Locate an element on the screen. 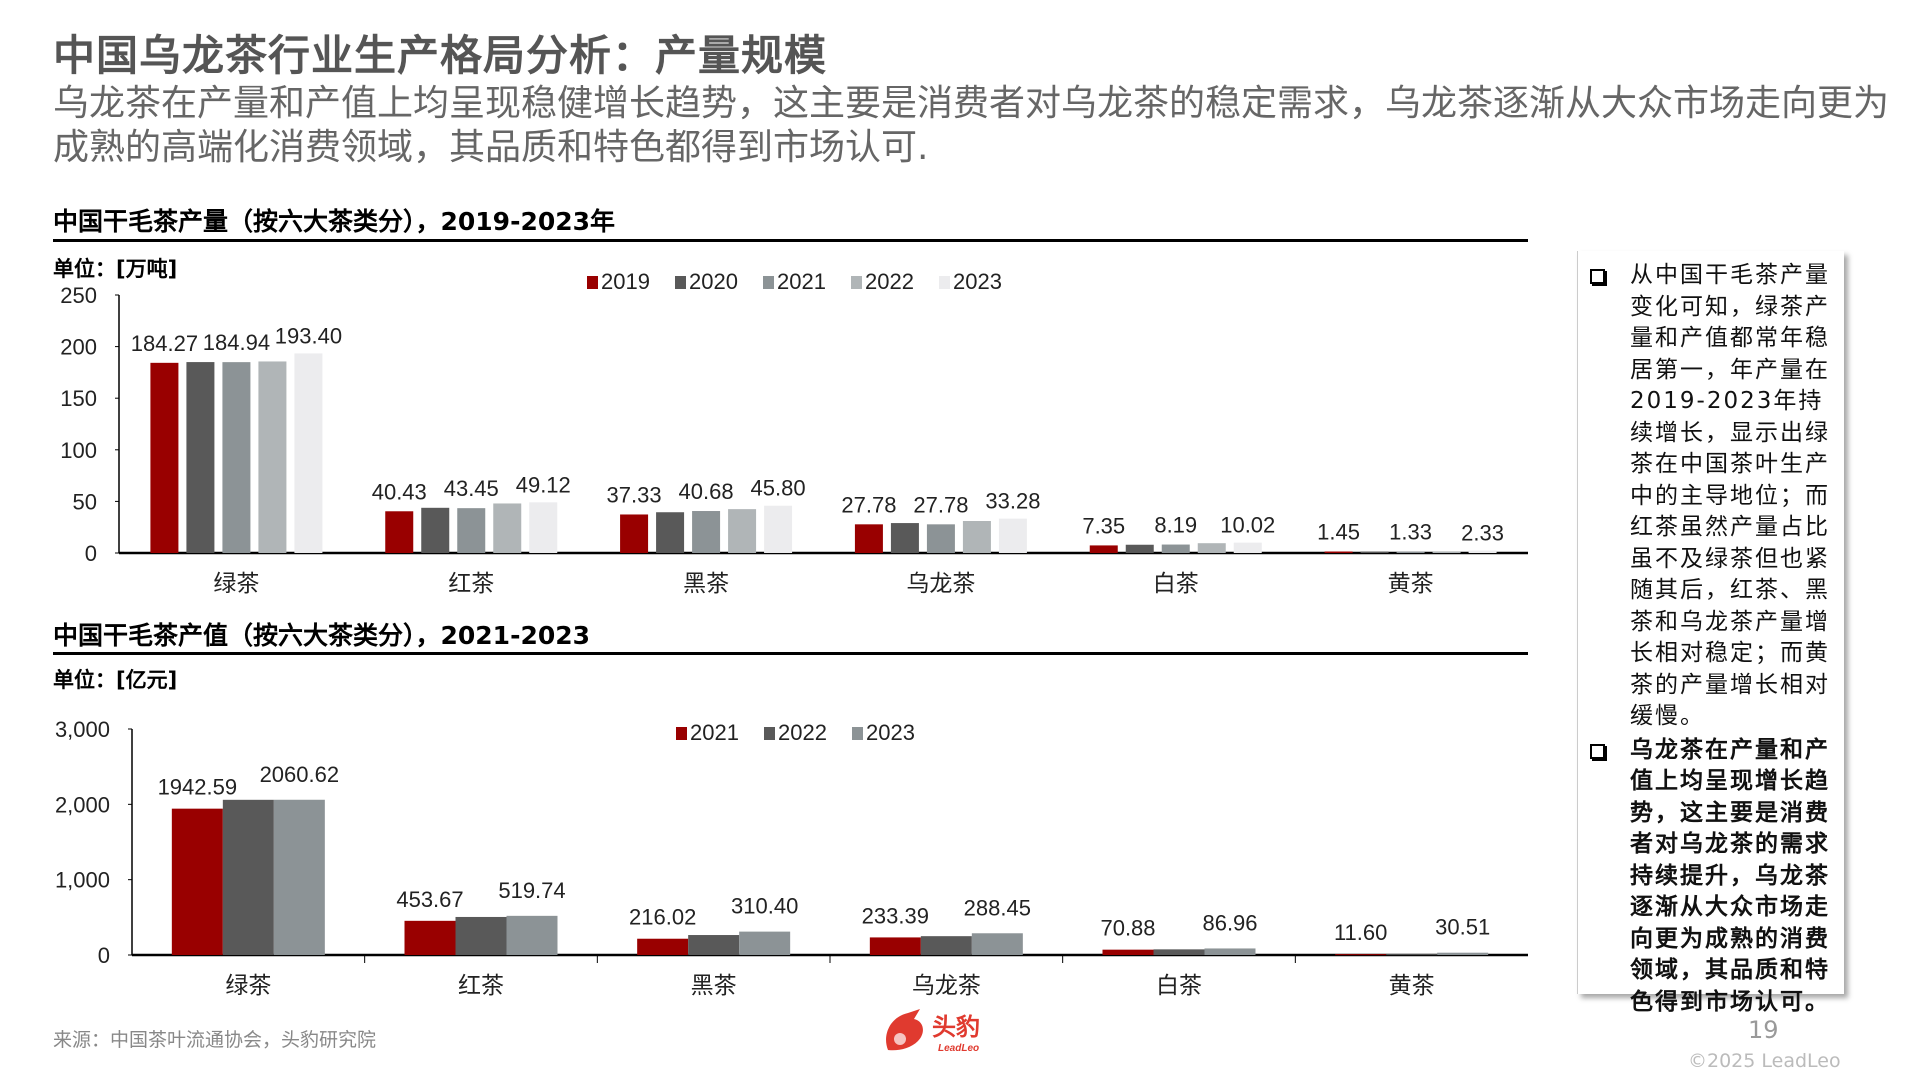  data-label: 288.45 is located at coordinates (997, 907).